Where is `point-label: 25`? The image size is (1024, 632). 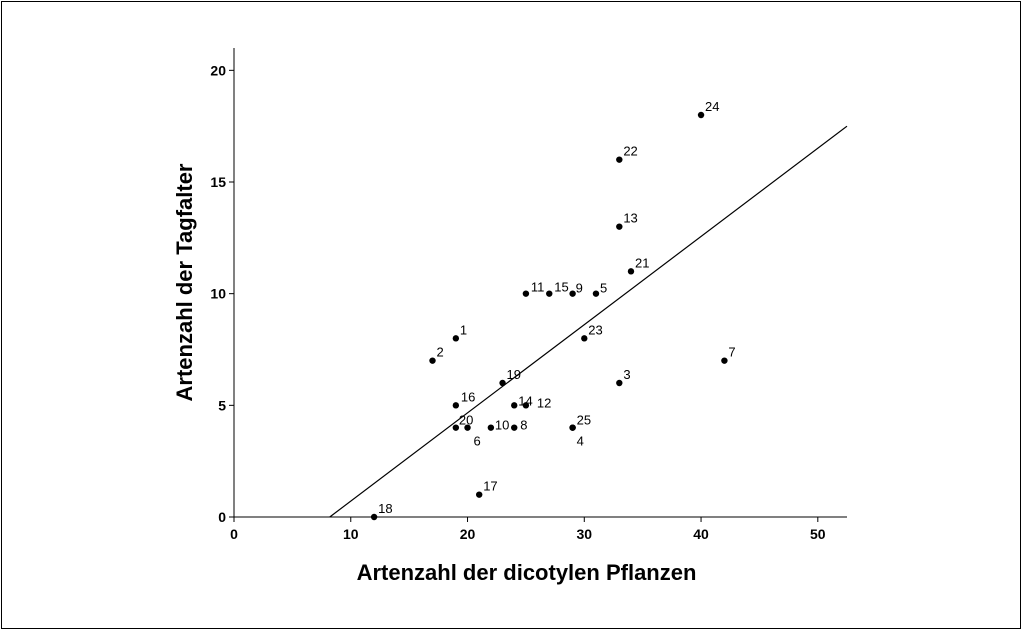
point-label: 25 is located at coordinates (584, 420).